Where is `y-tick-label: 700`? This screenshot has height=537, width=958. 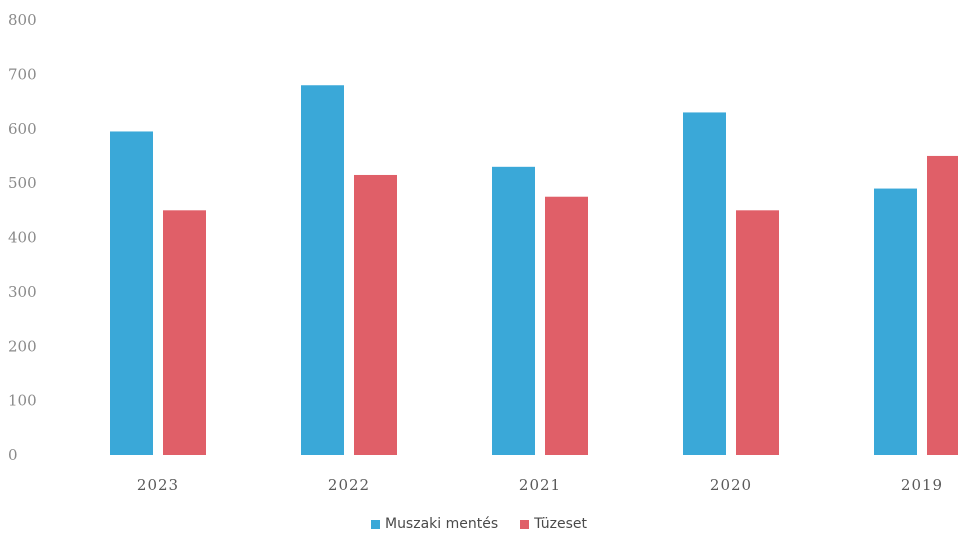
y-tick-label: 700 is located at coordinates (22, 74).